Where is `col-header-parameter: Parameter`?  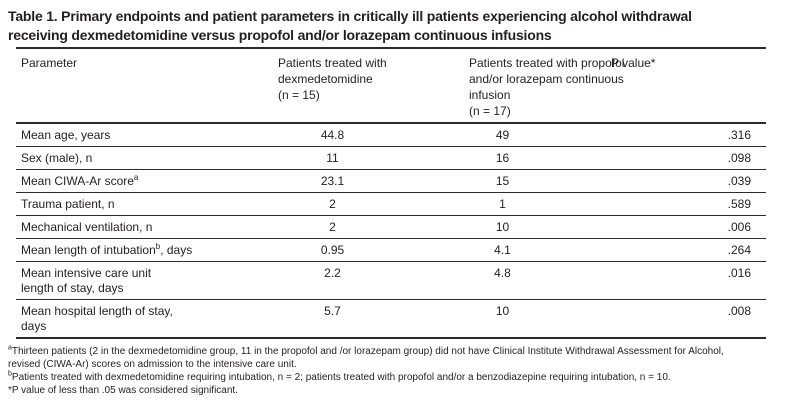
col-header-parameter: Parameter is located at coordinates (143, 85).